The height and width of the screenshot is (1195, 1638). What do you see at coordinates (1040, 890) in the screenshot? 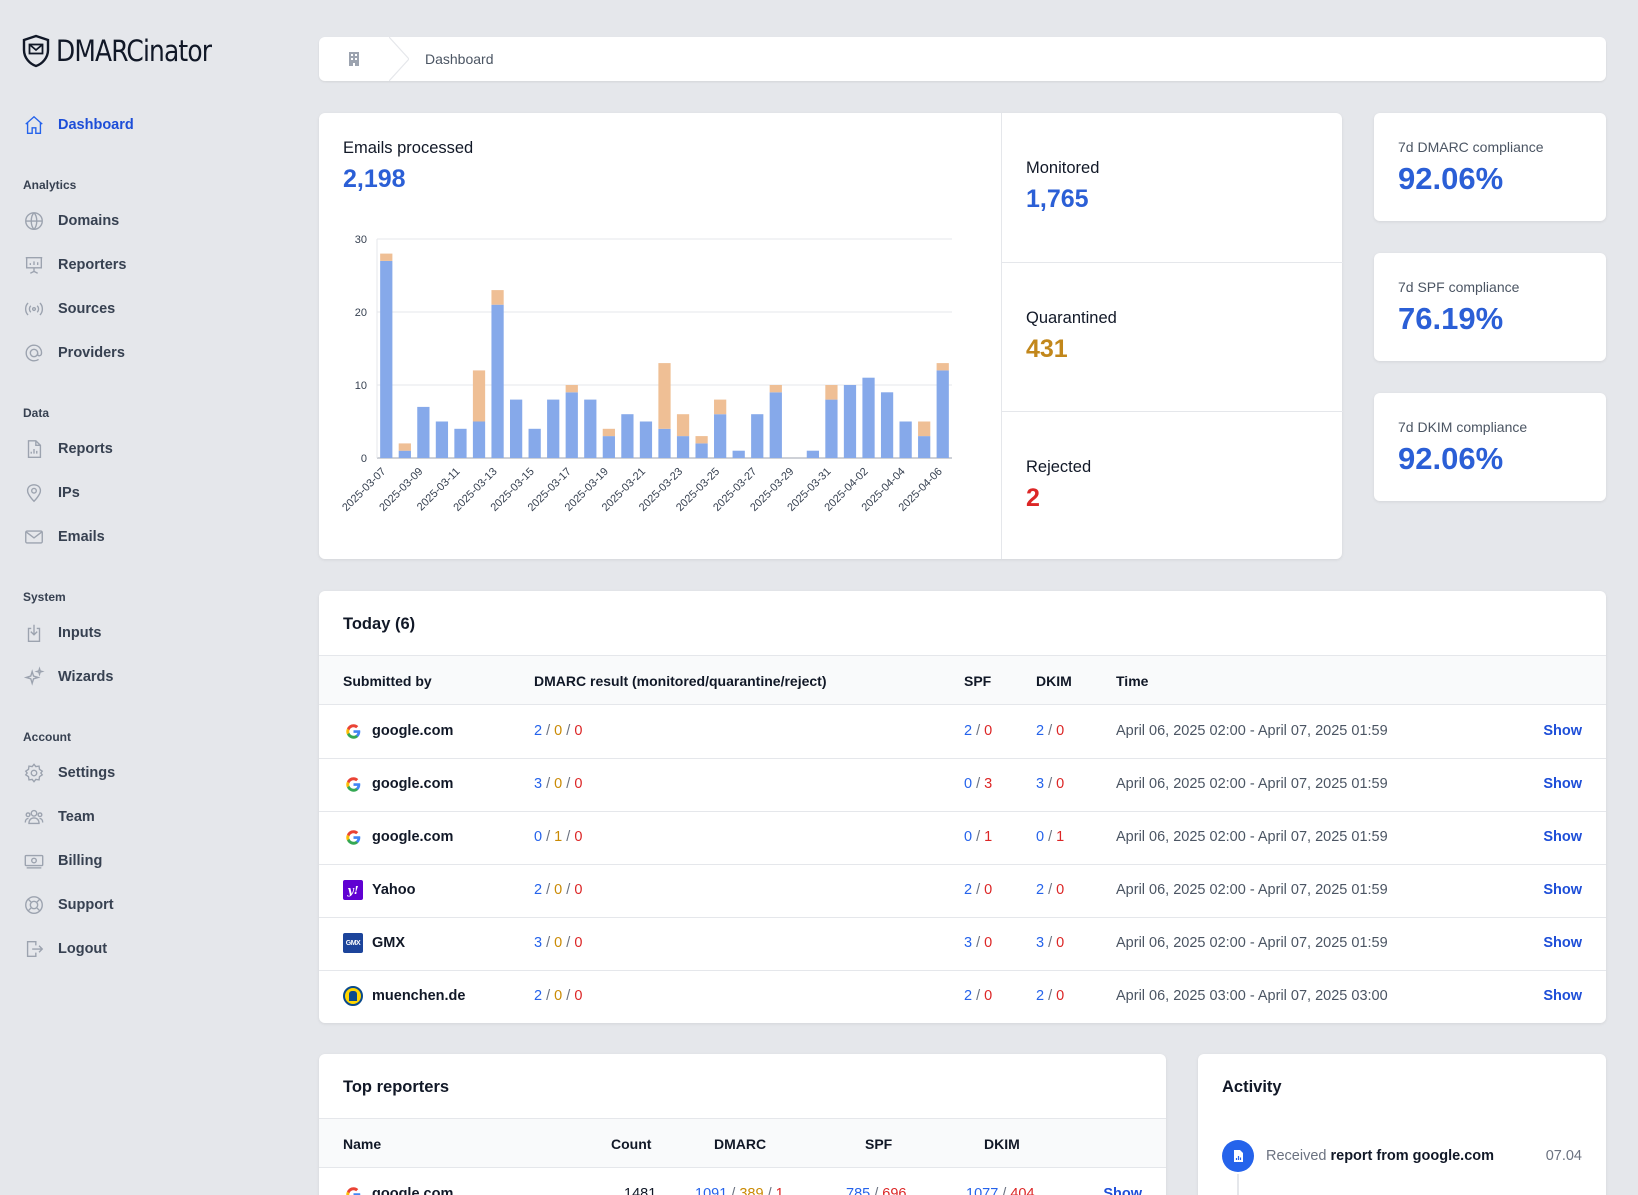
I see `dkim-pass: 2` at bounding box center [1040, 890].